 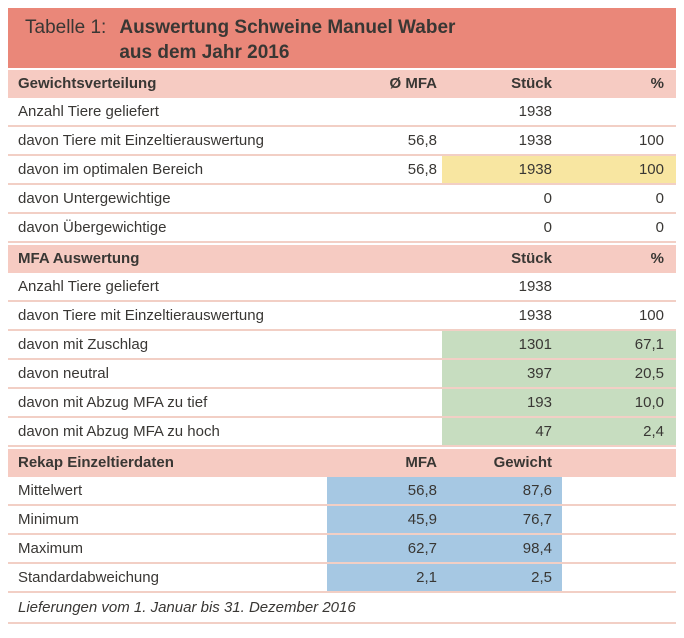 I want to click on row-value: 397, so click(x=502, y=373).